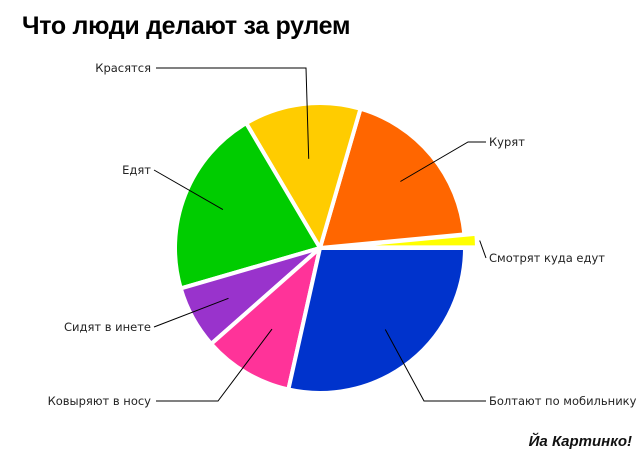  Describe the element at coordinates (186, 26) in the screenshot. I see `chart-title: Что люди делают за рулем` at that location.